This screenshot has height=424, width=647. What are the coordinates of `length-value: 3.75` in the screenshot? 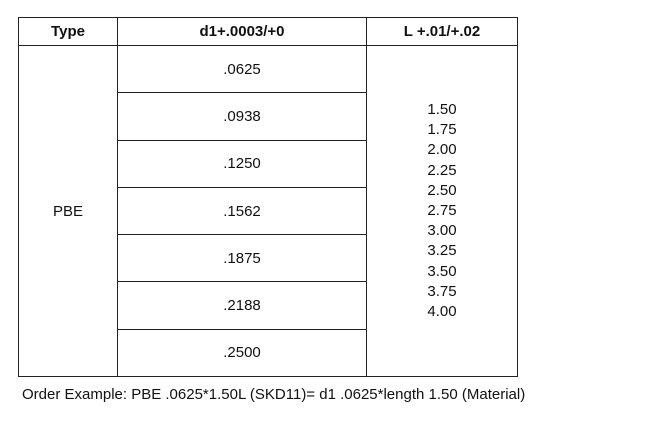 It's located at (442, 291).